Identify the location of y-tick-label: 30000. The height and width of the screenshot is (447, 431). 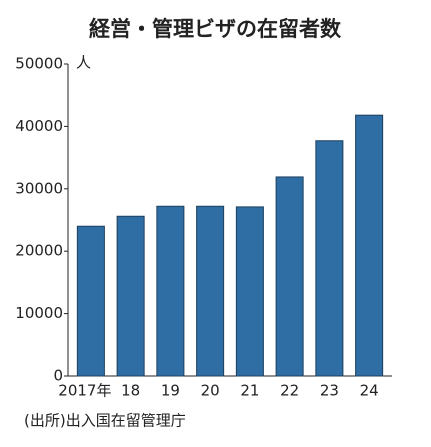
(39, 188).